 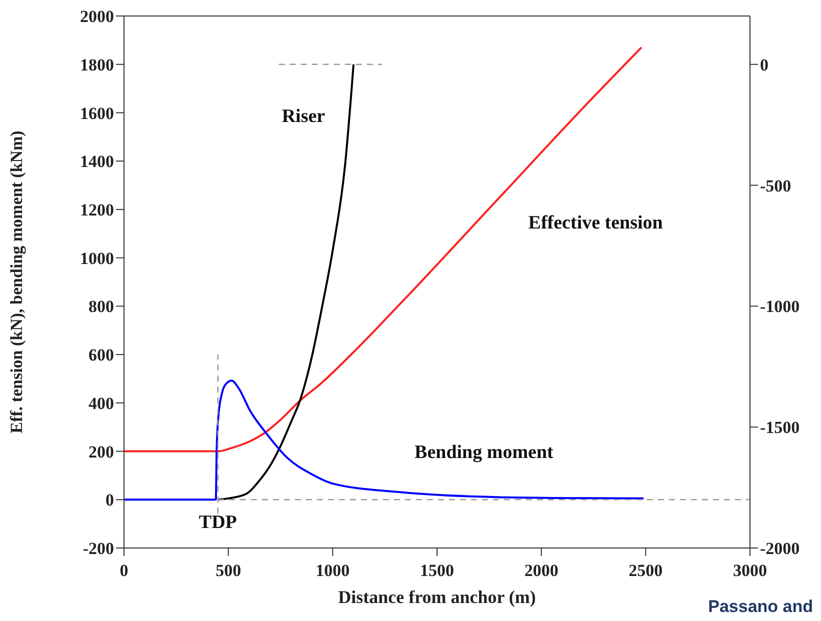 I want to click on y-tick-label: 1800, so click(x=97, y=64).